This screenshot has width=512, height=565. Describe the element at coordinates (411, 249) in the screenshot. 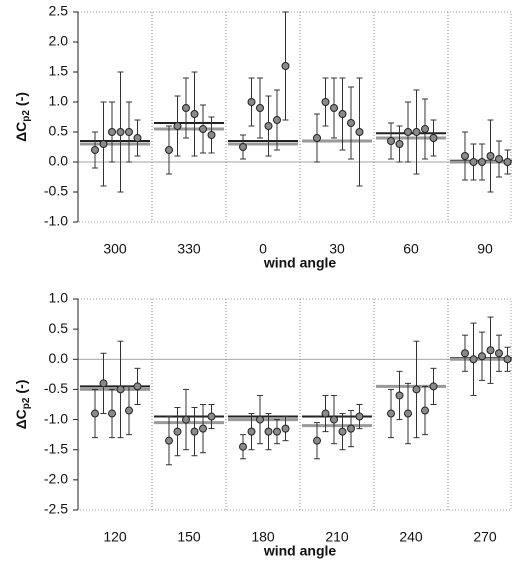

I see `x-tick-label: 60` at that location.